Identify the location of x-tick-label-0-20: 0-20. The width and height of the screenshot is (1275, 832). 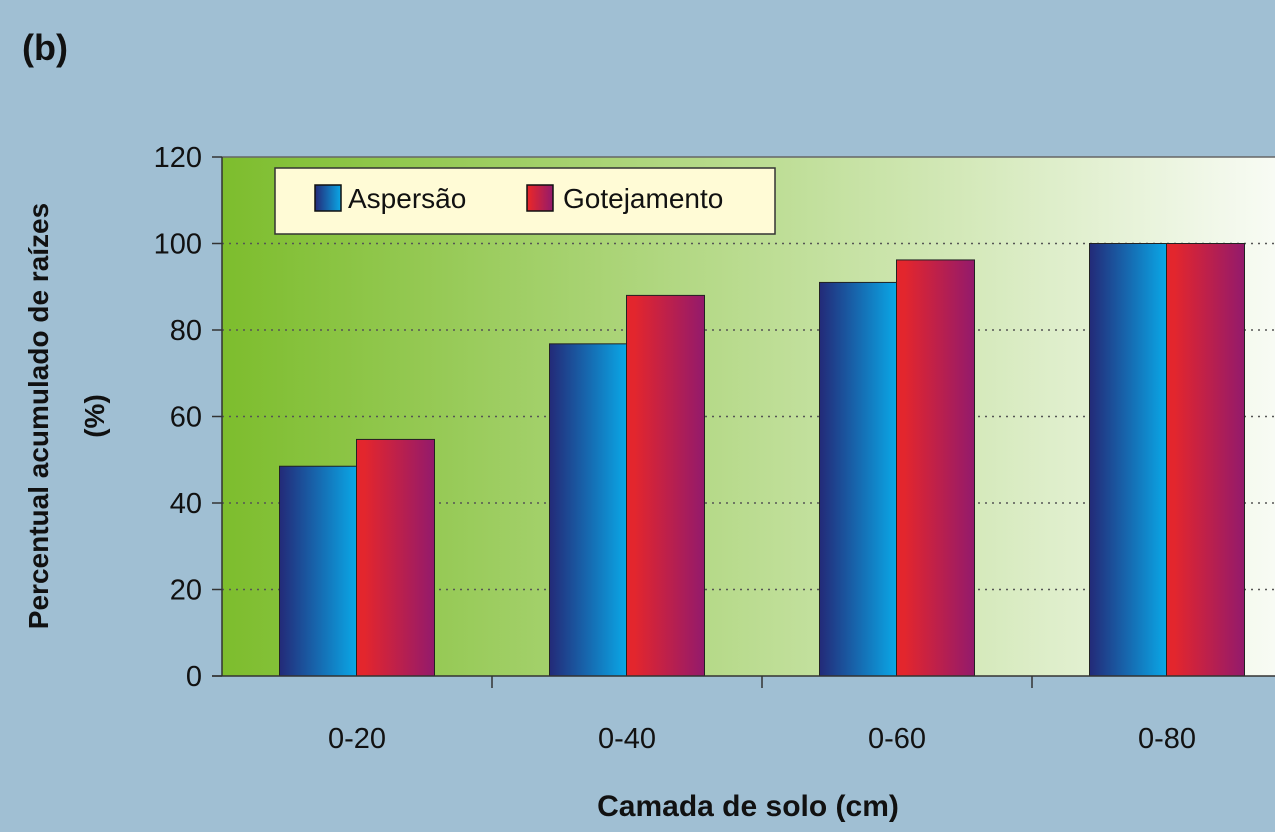
(357, 739).